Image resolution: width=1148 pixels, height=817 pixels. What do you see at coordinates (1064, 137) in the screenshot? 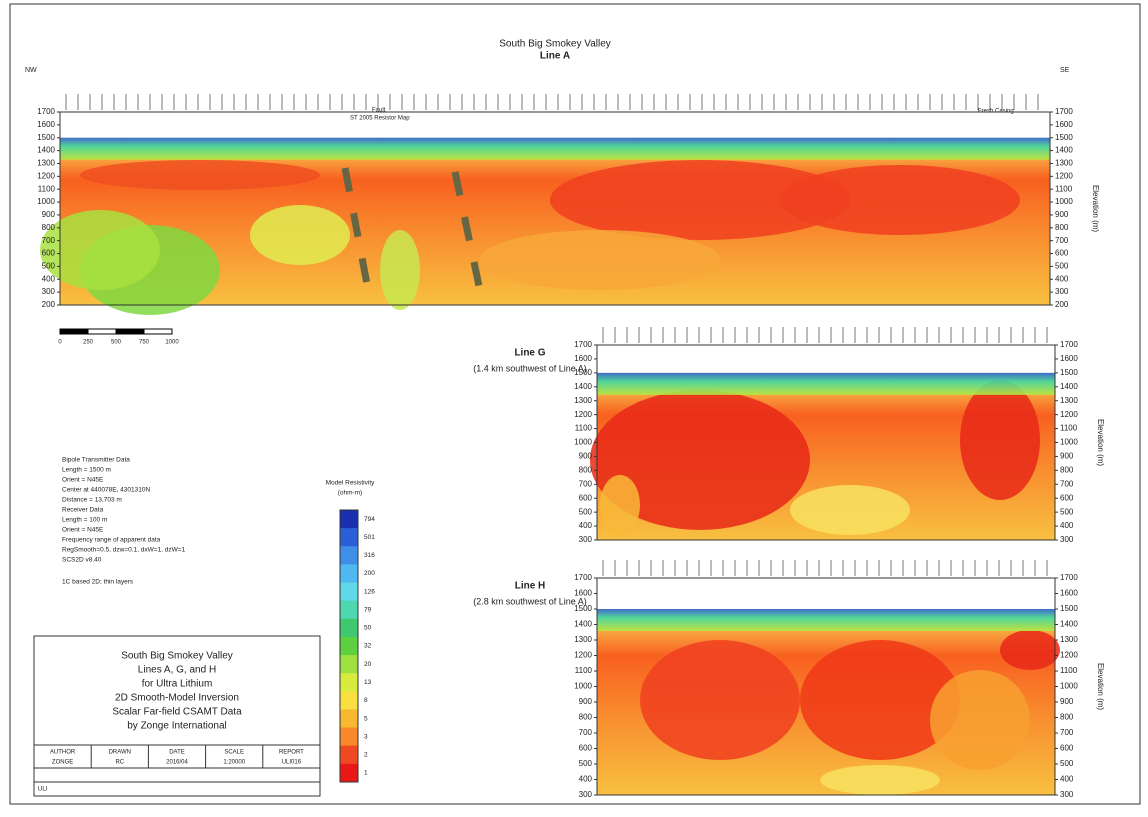
I see `y-tick-label: 1500` at bounding box center [1064, 137].